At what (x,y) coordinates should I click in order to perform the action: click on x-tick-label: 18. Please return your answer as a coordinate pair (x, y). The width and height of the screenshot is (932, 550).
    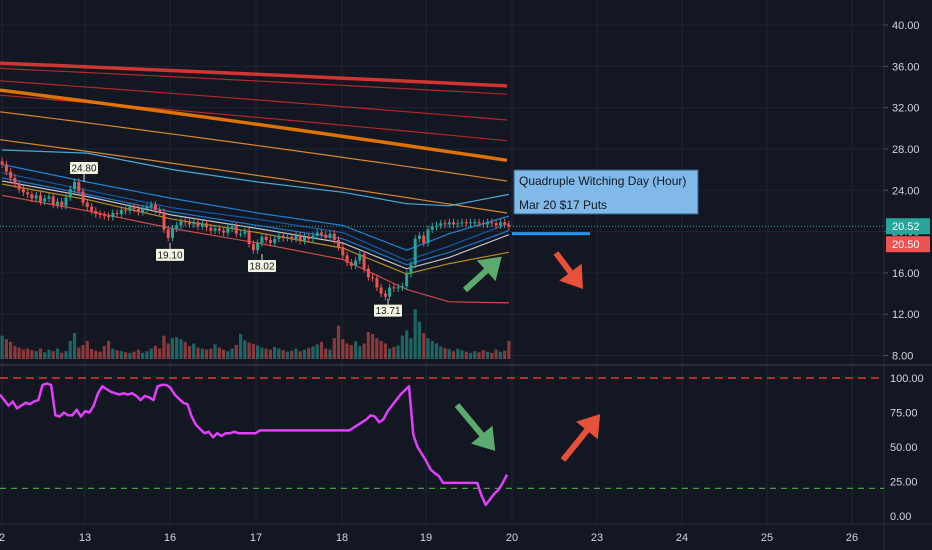
    Looking at the image, I should click on (342, 538).